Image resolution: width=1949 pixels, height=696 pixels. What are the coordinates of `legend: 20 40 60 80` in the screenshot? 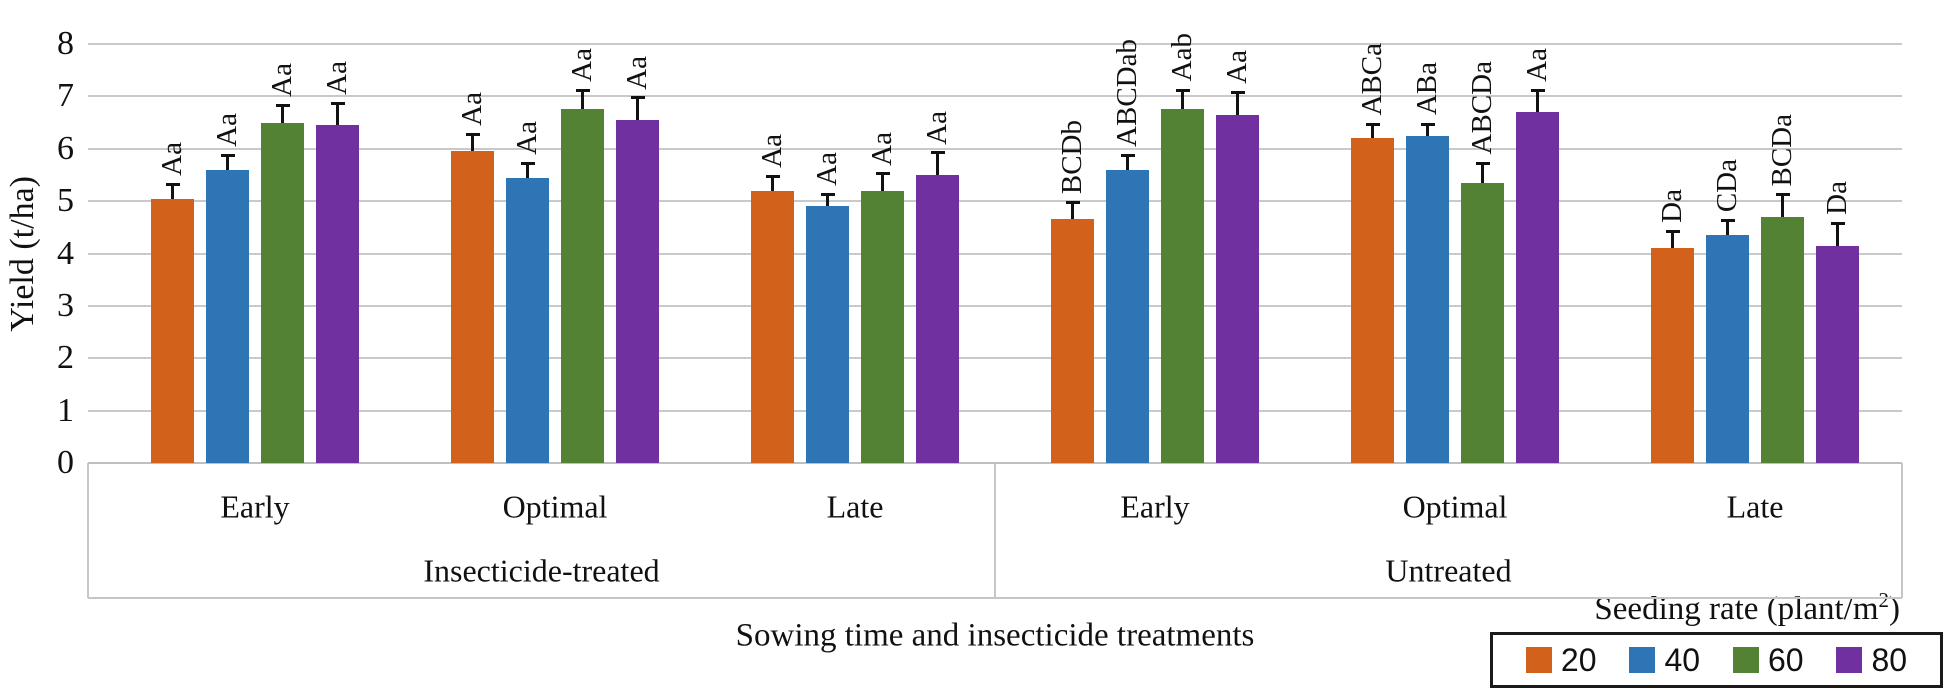 It's located at (1716, 660).